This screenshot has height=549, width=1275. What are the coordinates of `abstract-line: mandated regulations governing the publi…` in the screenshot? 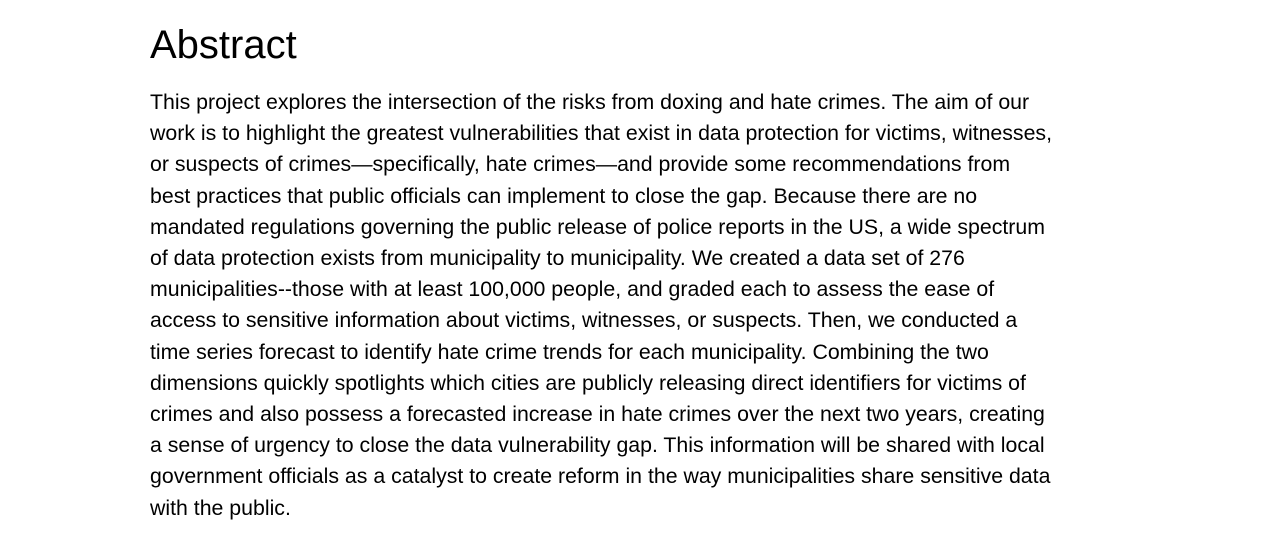 It's located at (597, 226).